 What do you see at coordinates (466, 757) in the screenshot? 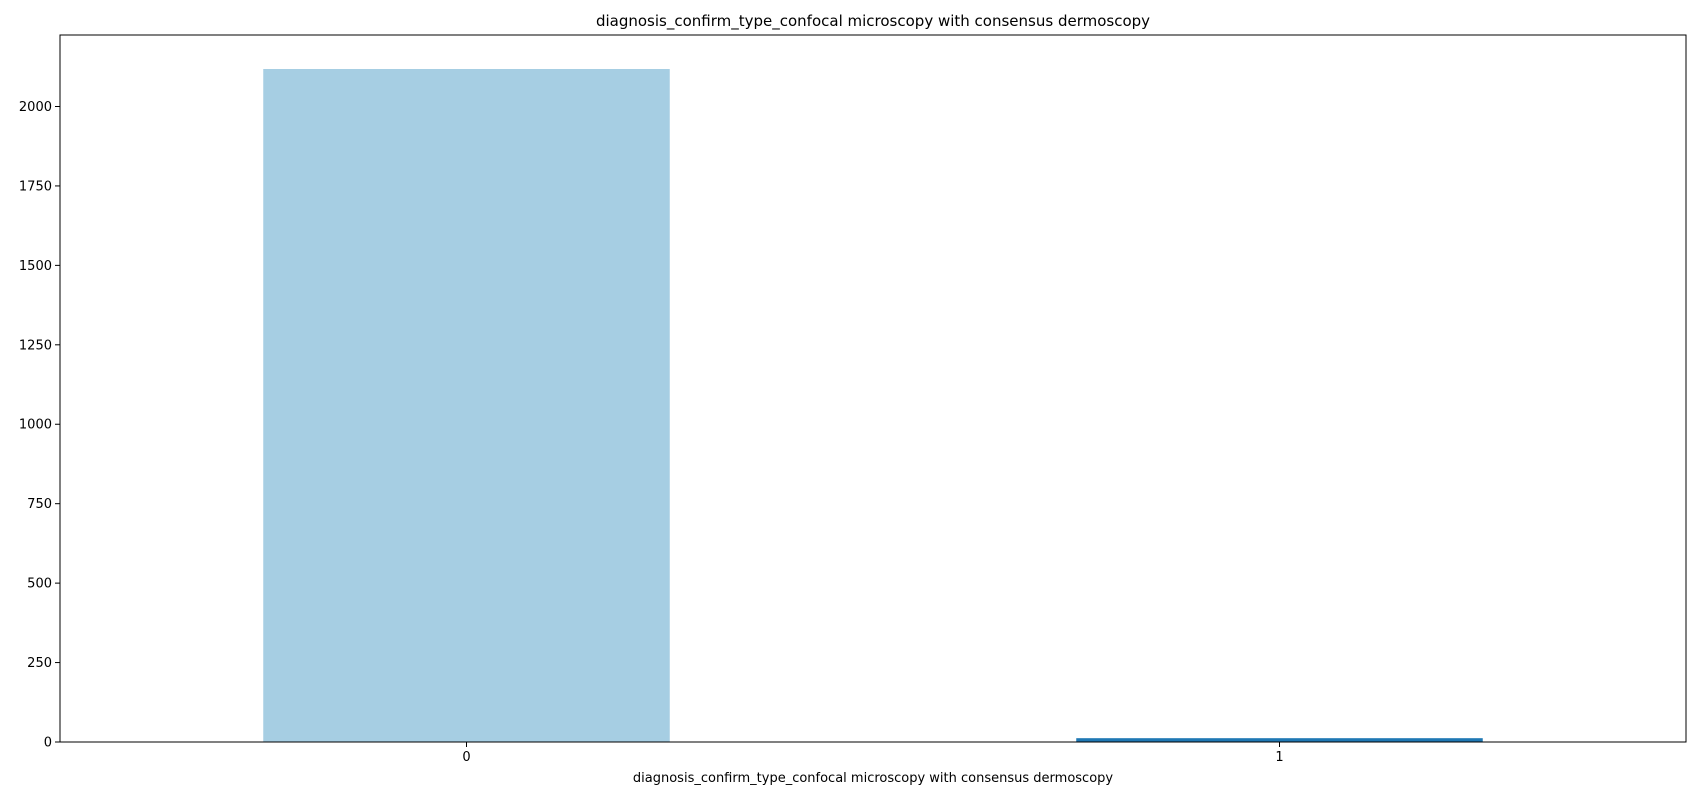
I see `x-tick-label: 0` at bounding box center [466, 757].